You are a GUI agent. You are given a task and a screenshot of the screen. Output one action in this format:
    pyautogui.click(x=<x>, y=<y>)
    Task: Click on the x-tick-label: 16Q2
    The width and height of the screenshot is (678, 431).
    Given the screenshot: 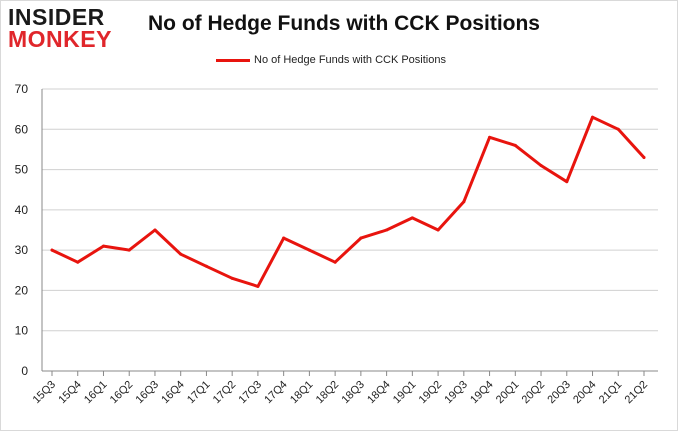 What is the action you would take?
    pyautogui.click(x=122, y=393)
    